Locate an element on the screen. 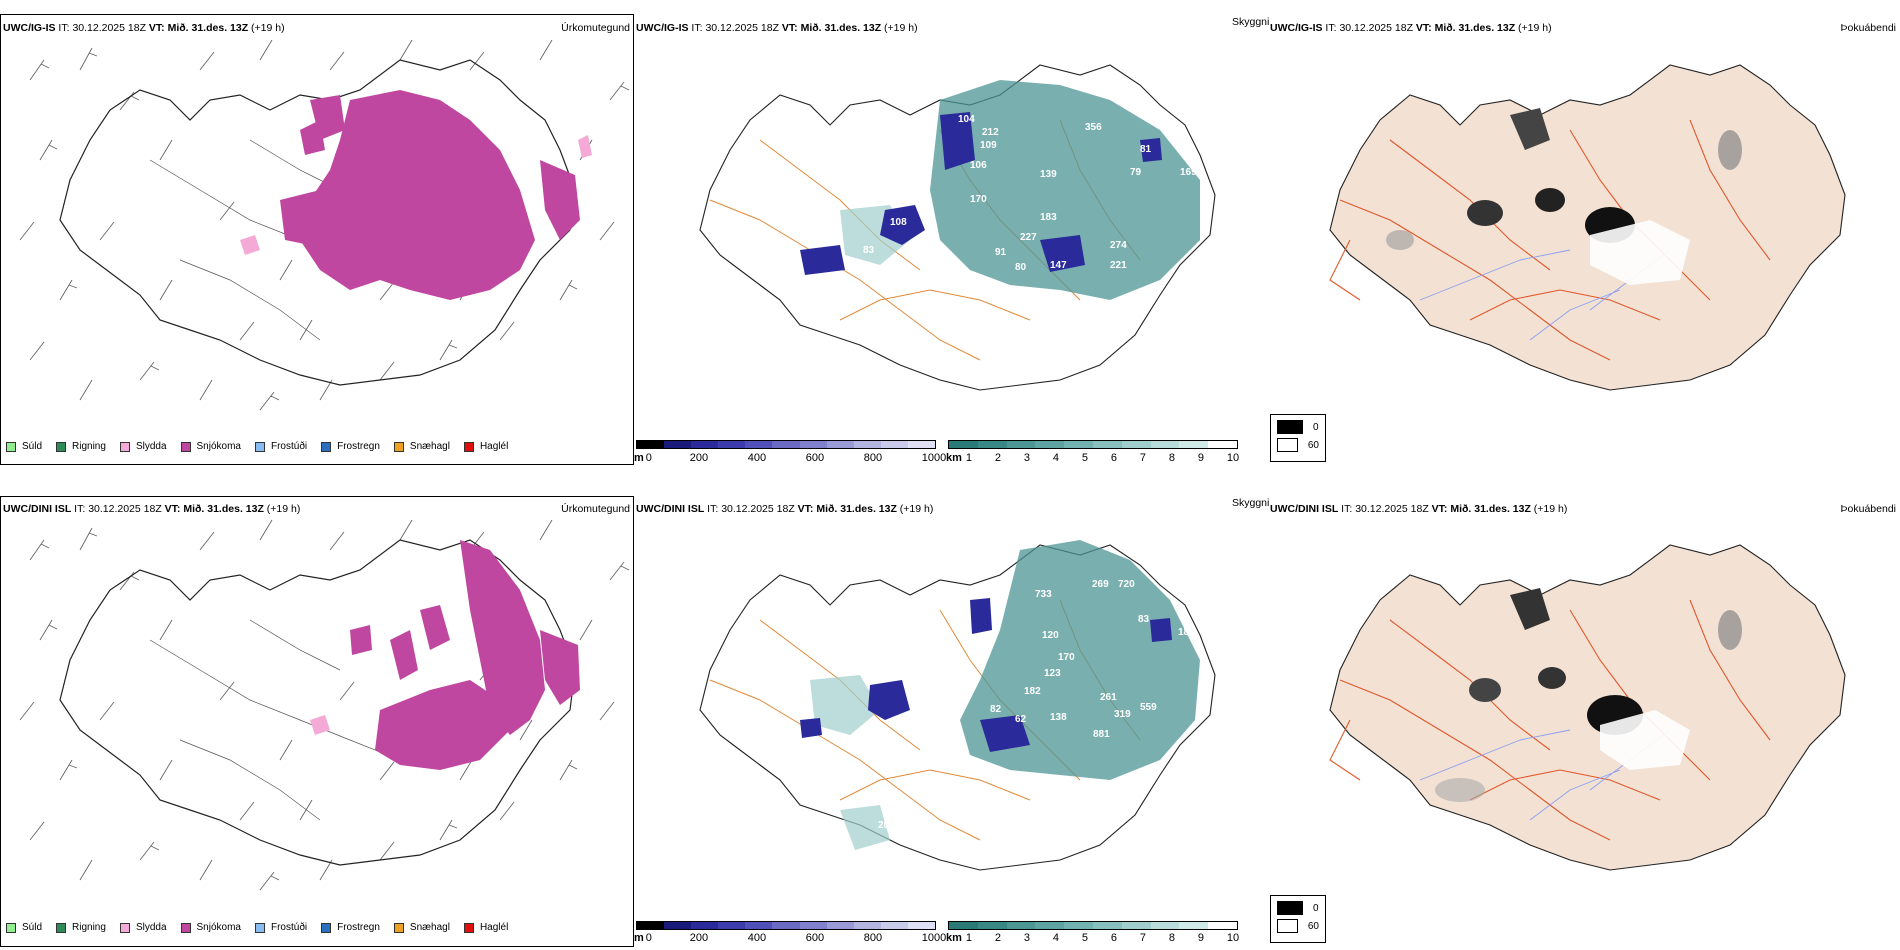 The width and height of the screenshot is (1900, 950). legend-item-frostudi: Frostúði is located at coordinates (280, 927).